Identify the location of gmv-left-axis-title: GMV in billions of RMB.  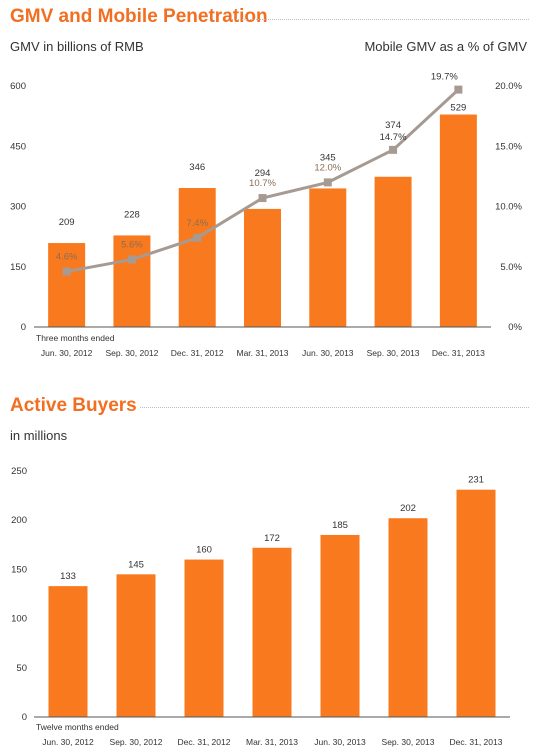
(77, 46).